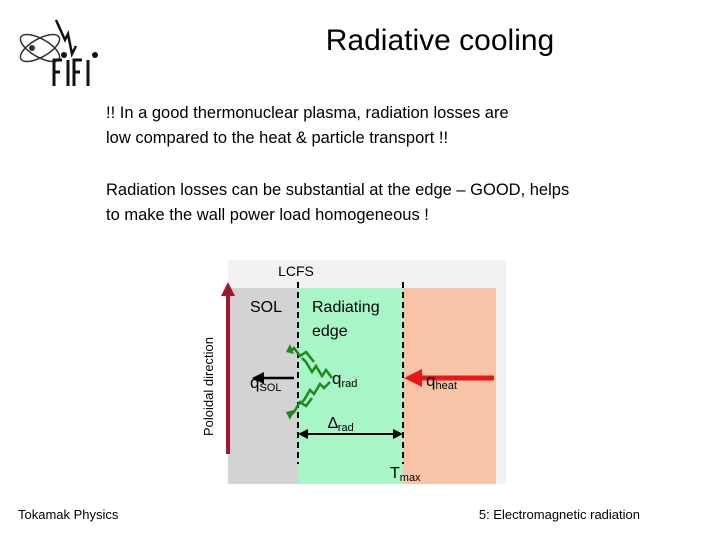  What do you see at coordinates (228, 289) in the screenshot?
I see `poloidal-arrow-head` at bounding box center [228, 289].